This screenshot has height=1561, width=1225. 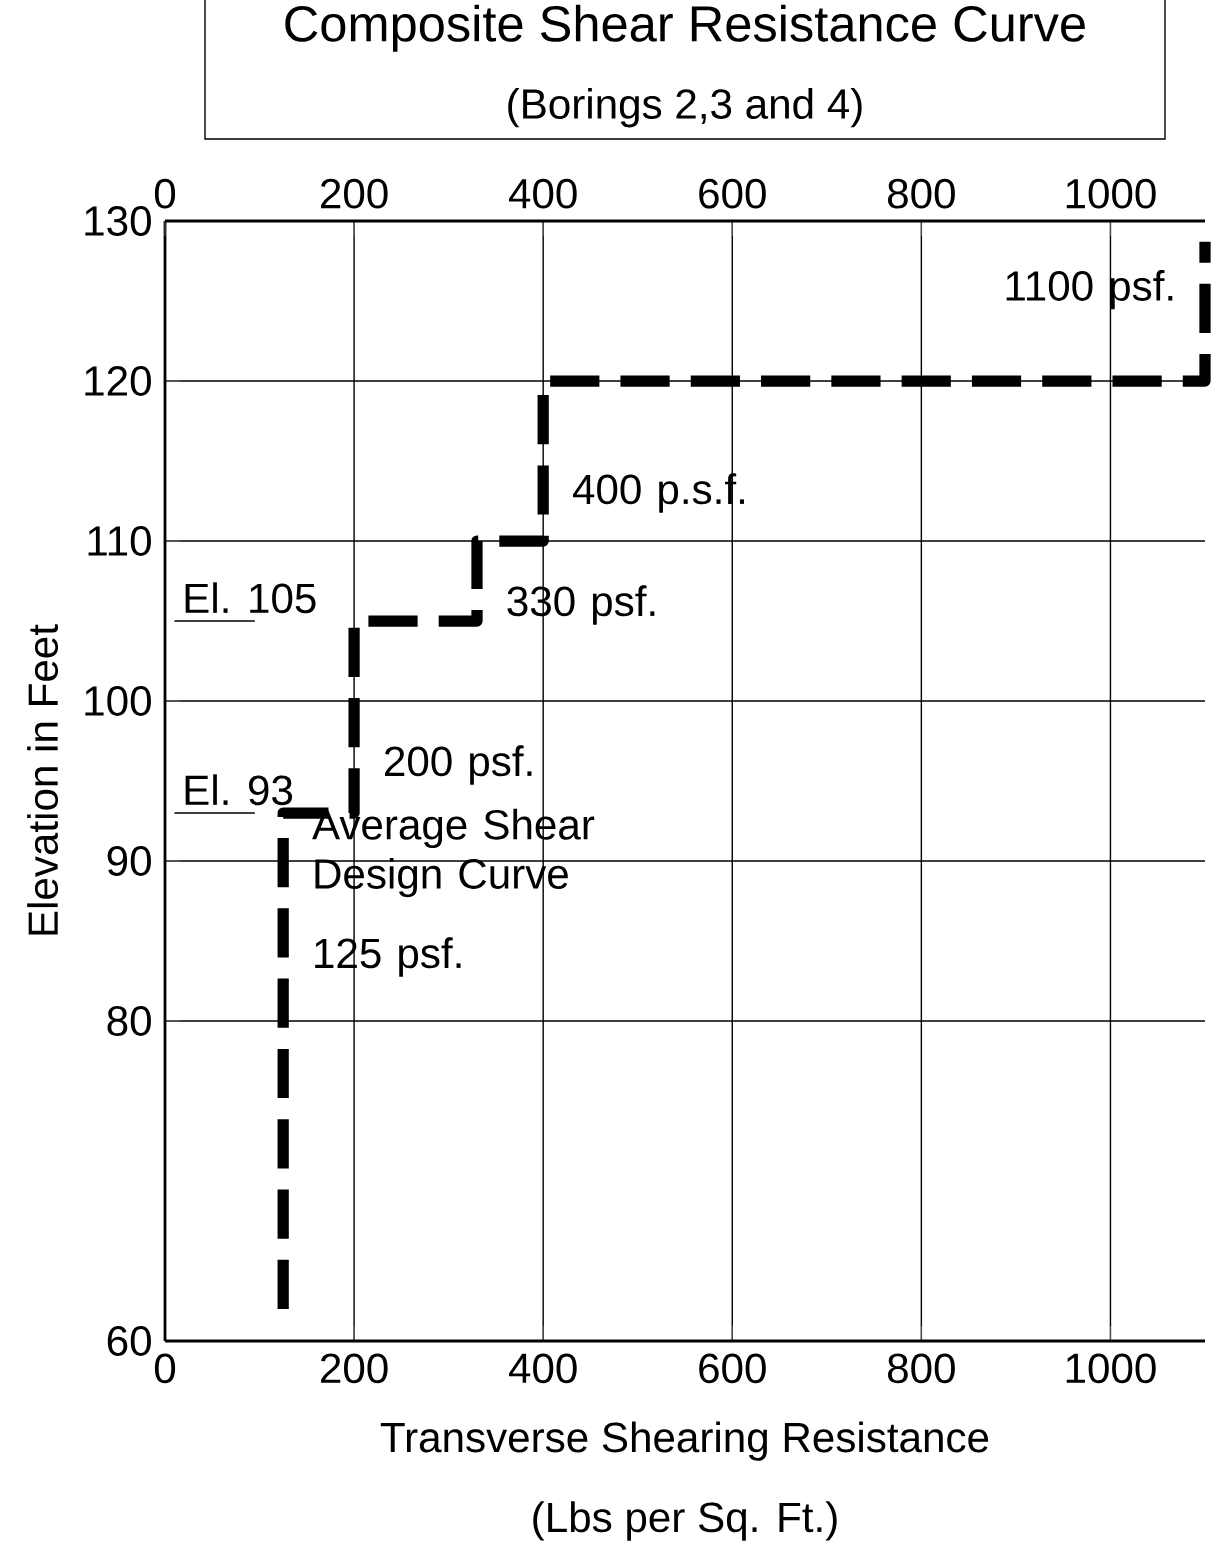 What do you see at coordinates (1111, 1368) in the screenshot?
I see `x-tick-label: 1000` at bounding box center [1111, 1368].